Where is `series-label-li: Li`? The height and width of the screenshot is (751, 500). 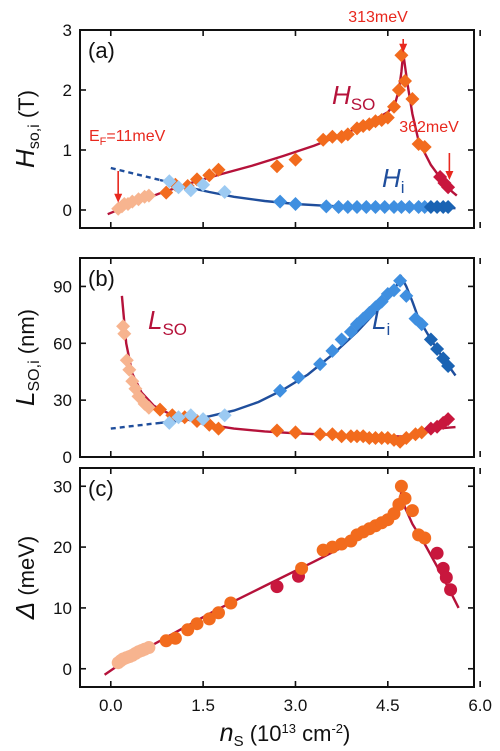 series-label-li: Li is located at coordinates (381, 322).